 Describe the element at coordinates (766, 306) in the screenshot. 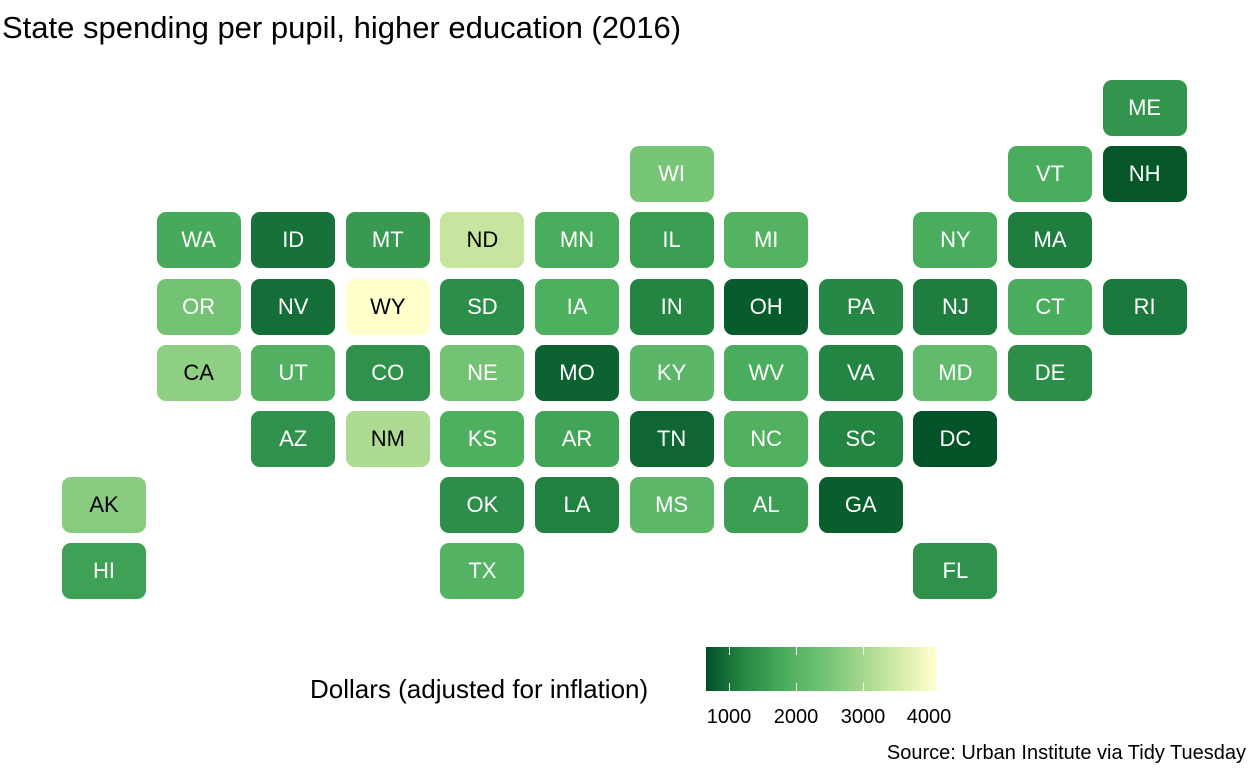

I see `state-tile-oh: OH` at that location.